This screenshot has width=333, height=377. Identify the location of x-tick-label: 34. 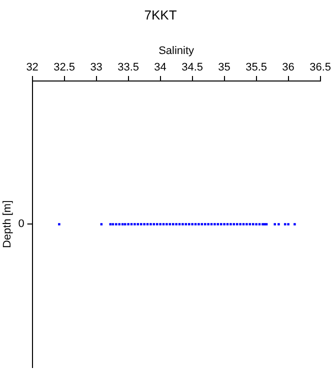
(160, 67).